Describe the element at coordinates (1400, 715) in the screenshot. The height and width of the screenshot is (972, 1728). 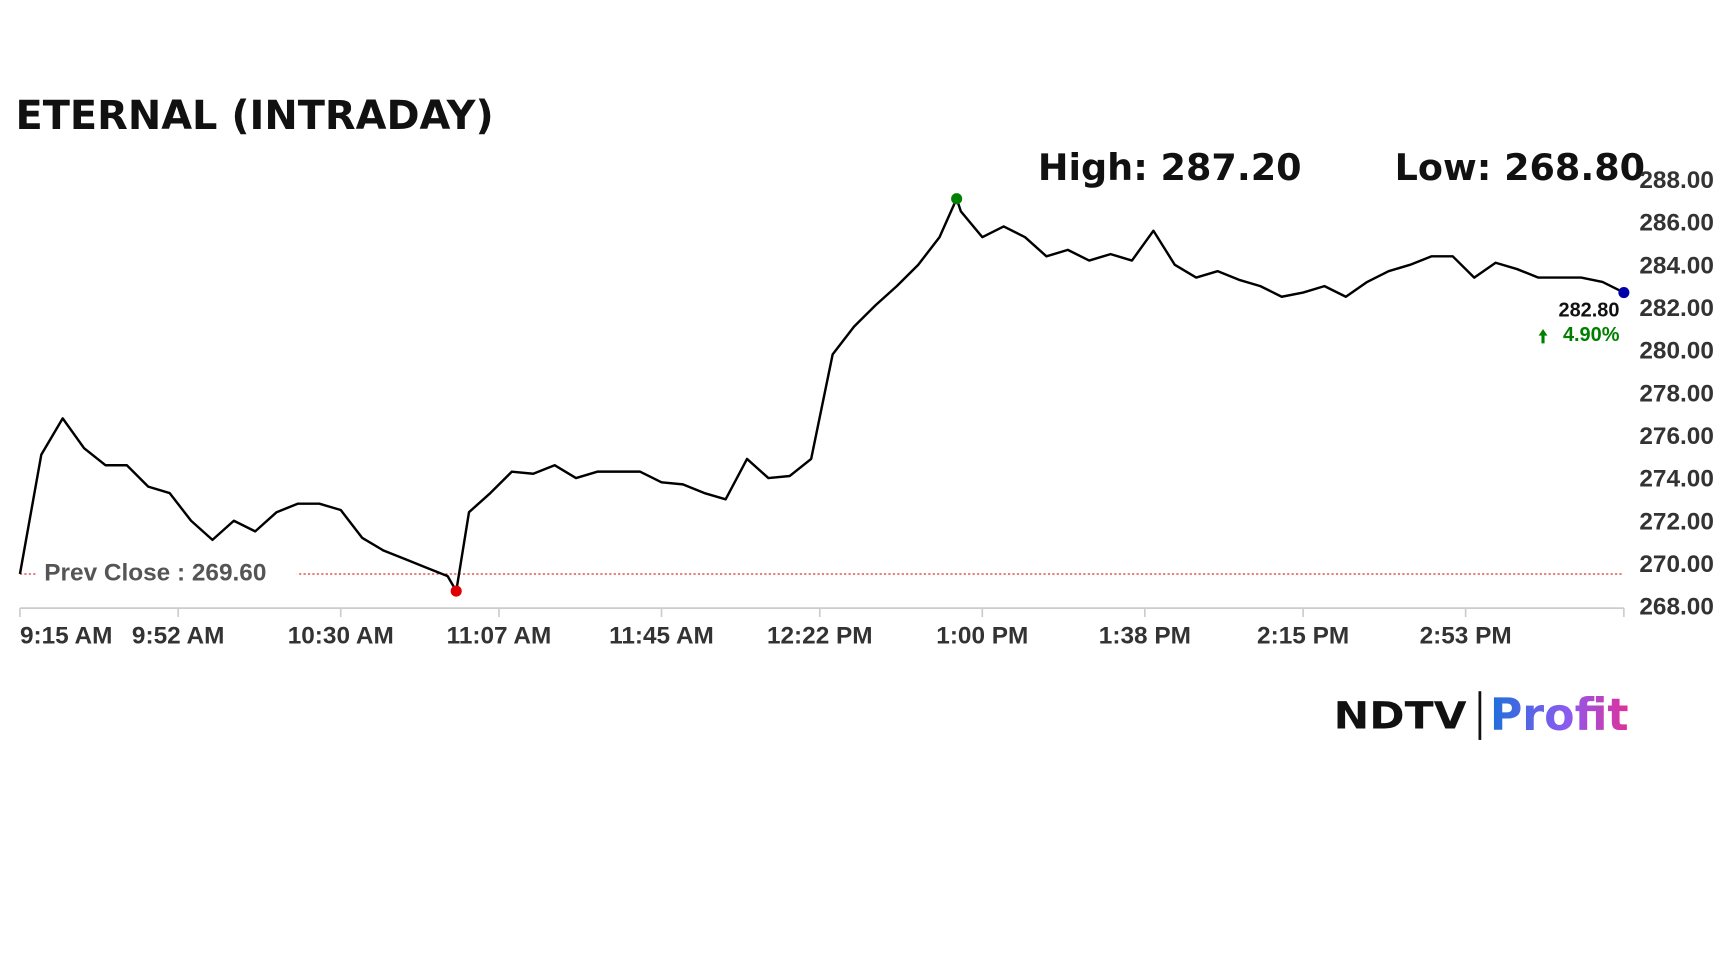
I see `logo-brand: NDTV` at that location.